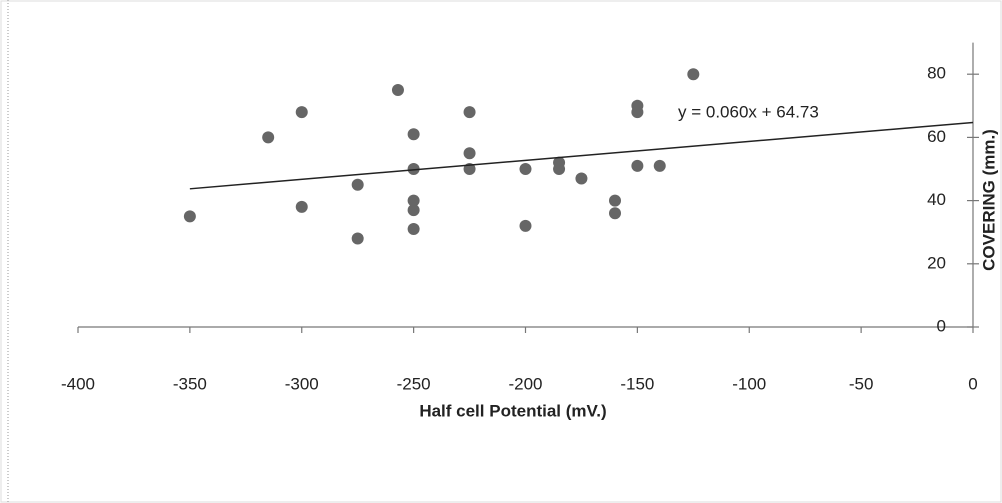  Describe the element at coordinates (936, 262) in the screenshot. I see `y-tick-label: 20` at that location.